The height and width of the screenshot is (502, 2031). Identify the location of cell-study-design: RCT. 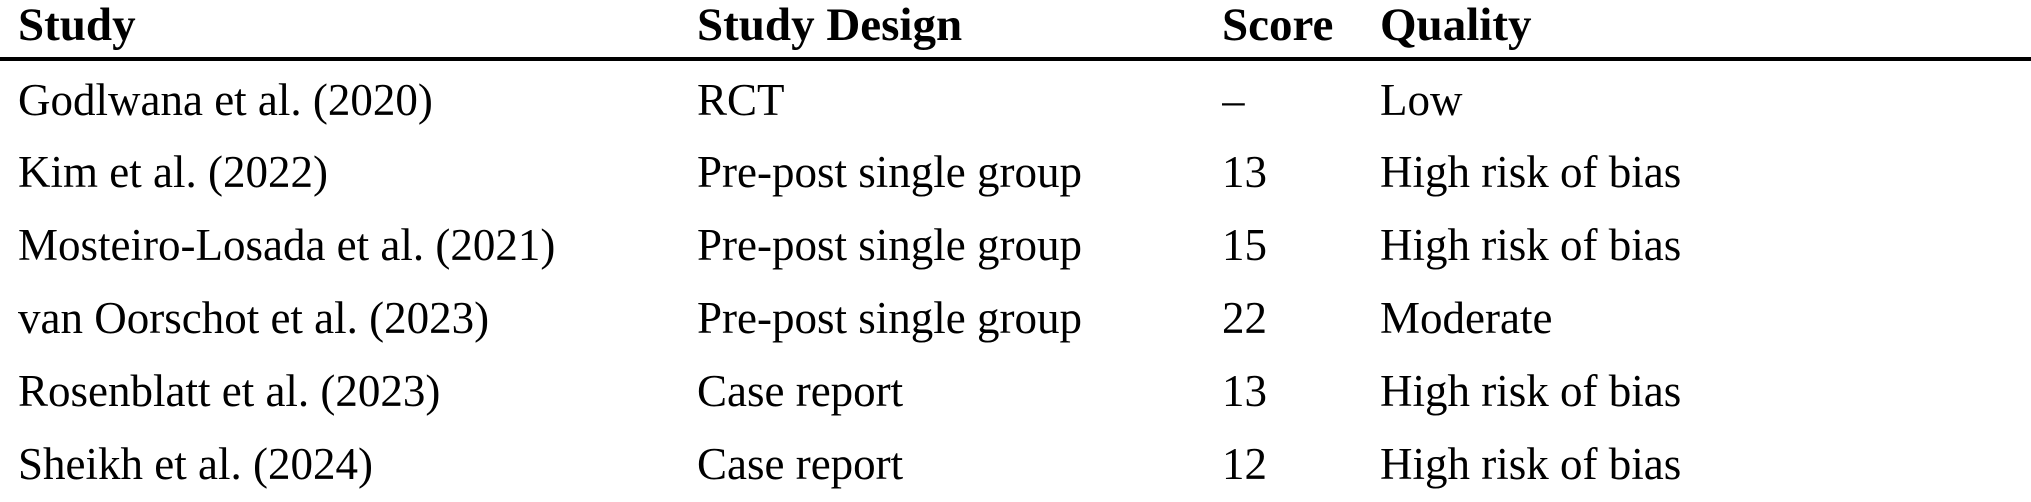
(741, 100).